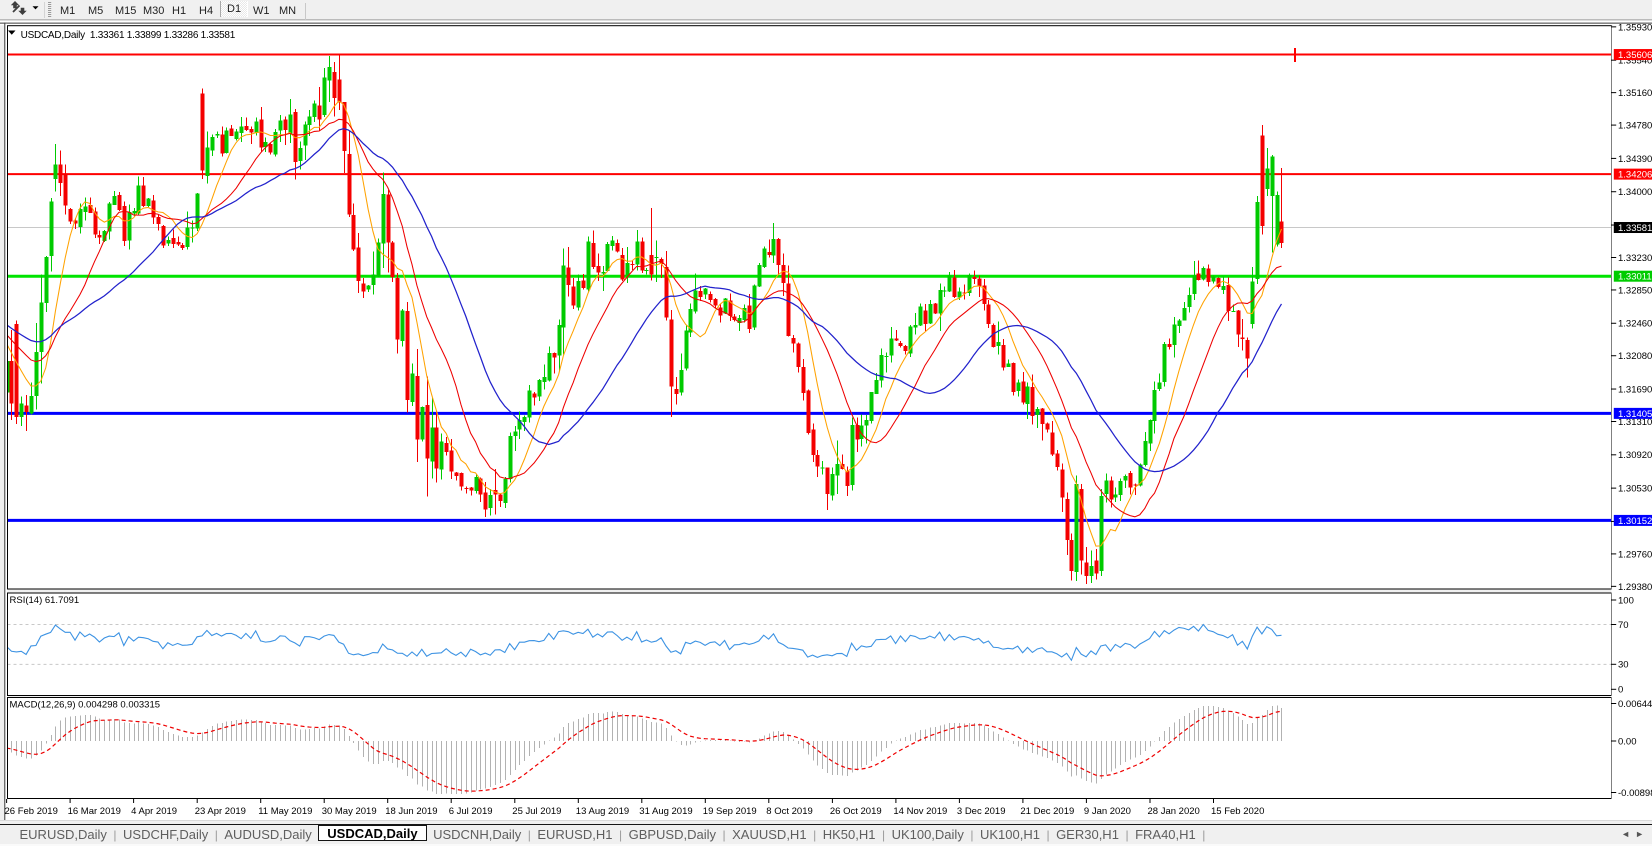  What do you see at coordinates (1623, 625) in the screenshot?
I see `svg-text: 70` at bounding box center [1623, 625].